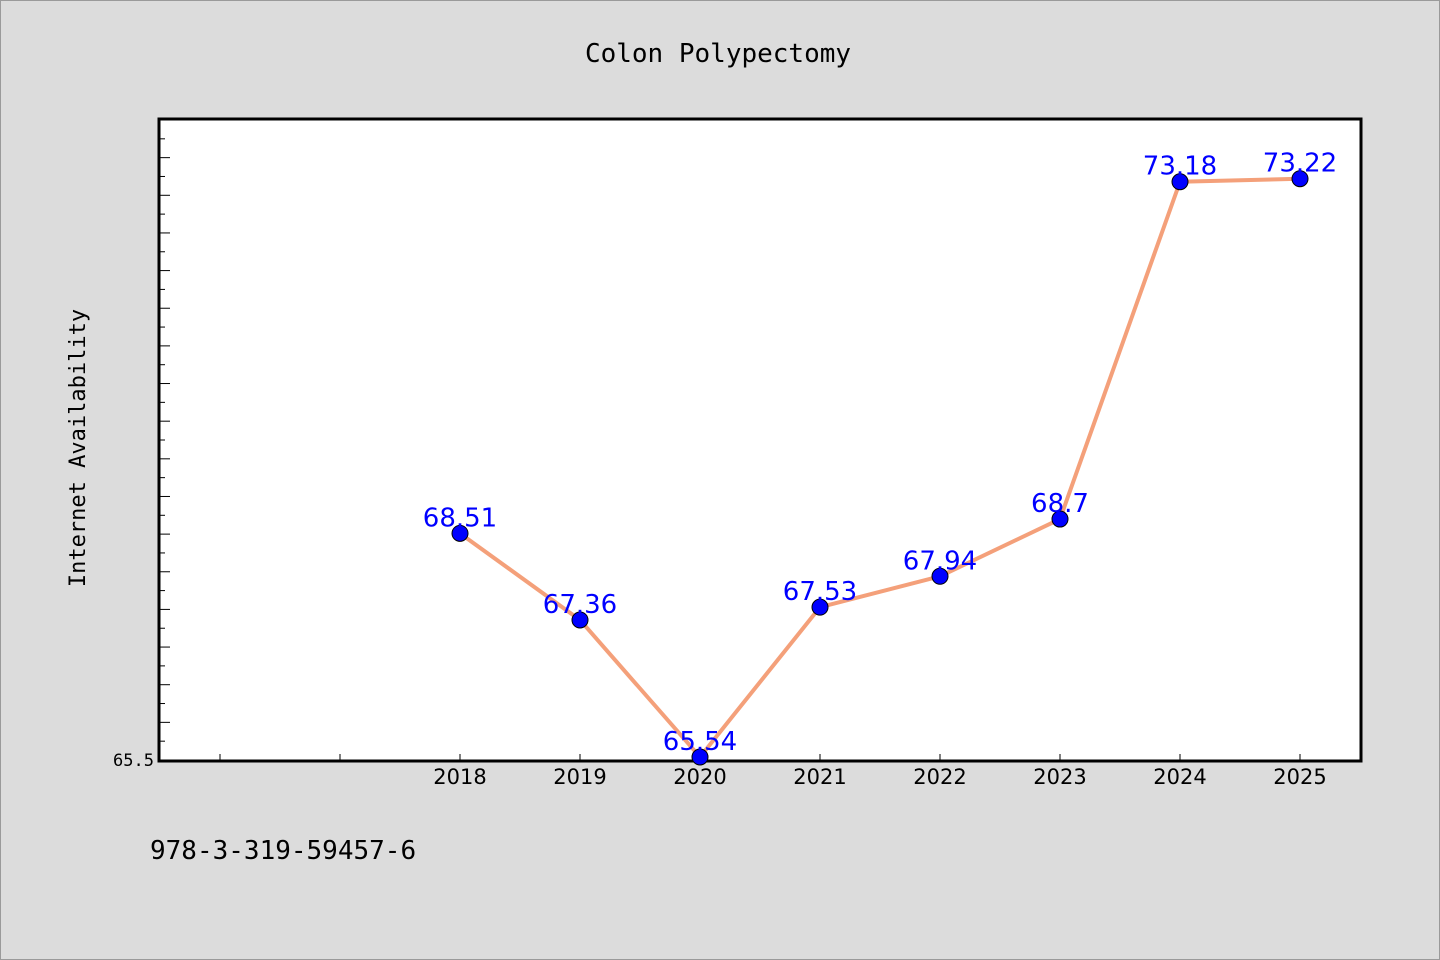 This screenshot has width=1440, height=960. I want to click on y-axis-label: Internet Availability, so click(78, 448).